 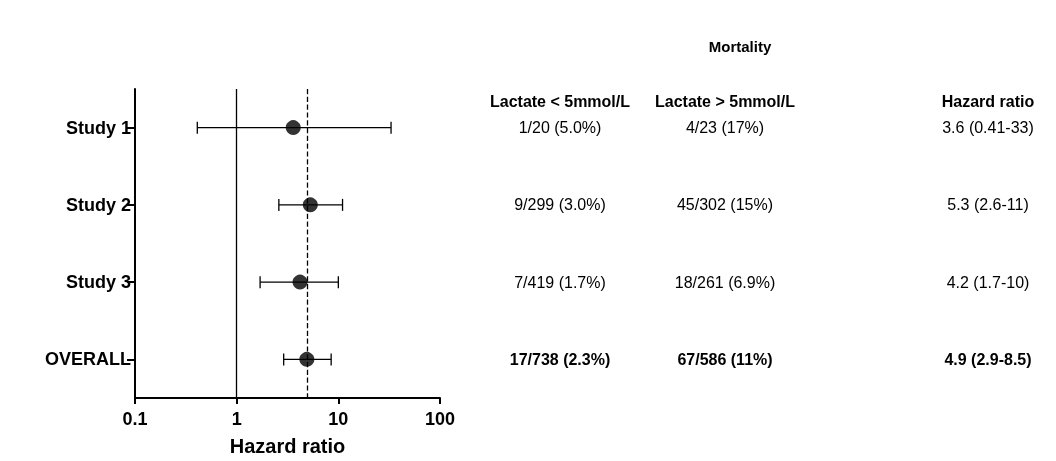 What do you see at coordinates (988, 282) in the screenshot?
I see `text: 4.2 (1.7-10)` at bounding box center [988, 282].